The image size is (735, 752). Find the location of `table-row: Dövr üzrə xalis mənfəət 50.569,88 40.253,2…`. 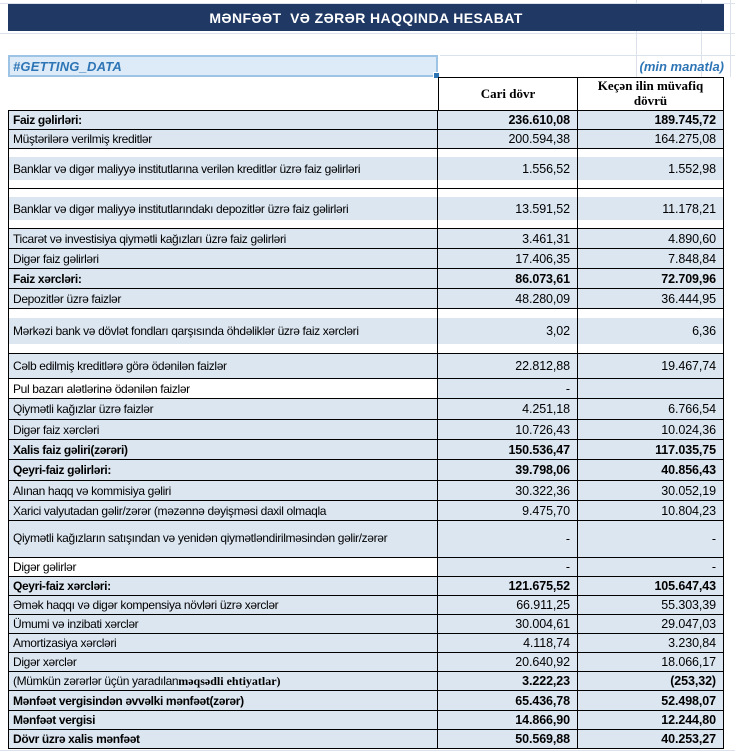

table-row: Dövr üzrə xalis mənfəət 50.569,88 40.253,2… is located at coordinates (366, 739).